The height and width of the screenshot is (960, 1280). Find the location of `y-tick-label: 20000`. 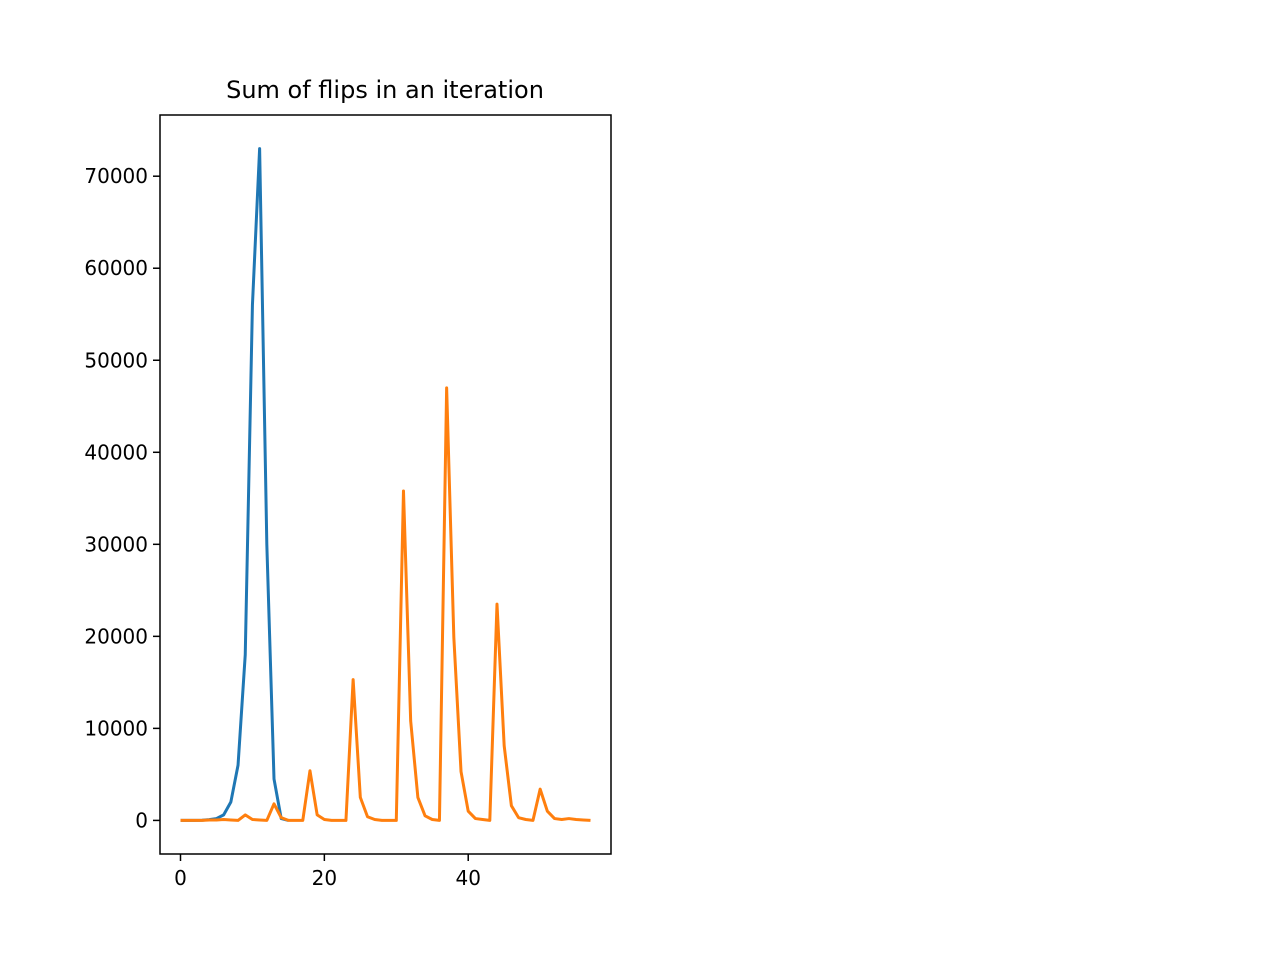

y-tick-label: 20000 is located at coordinates (116, 636).